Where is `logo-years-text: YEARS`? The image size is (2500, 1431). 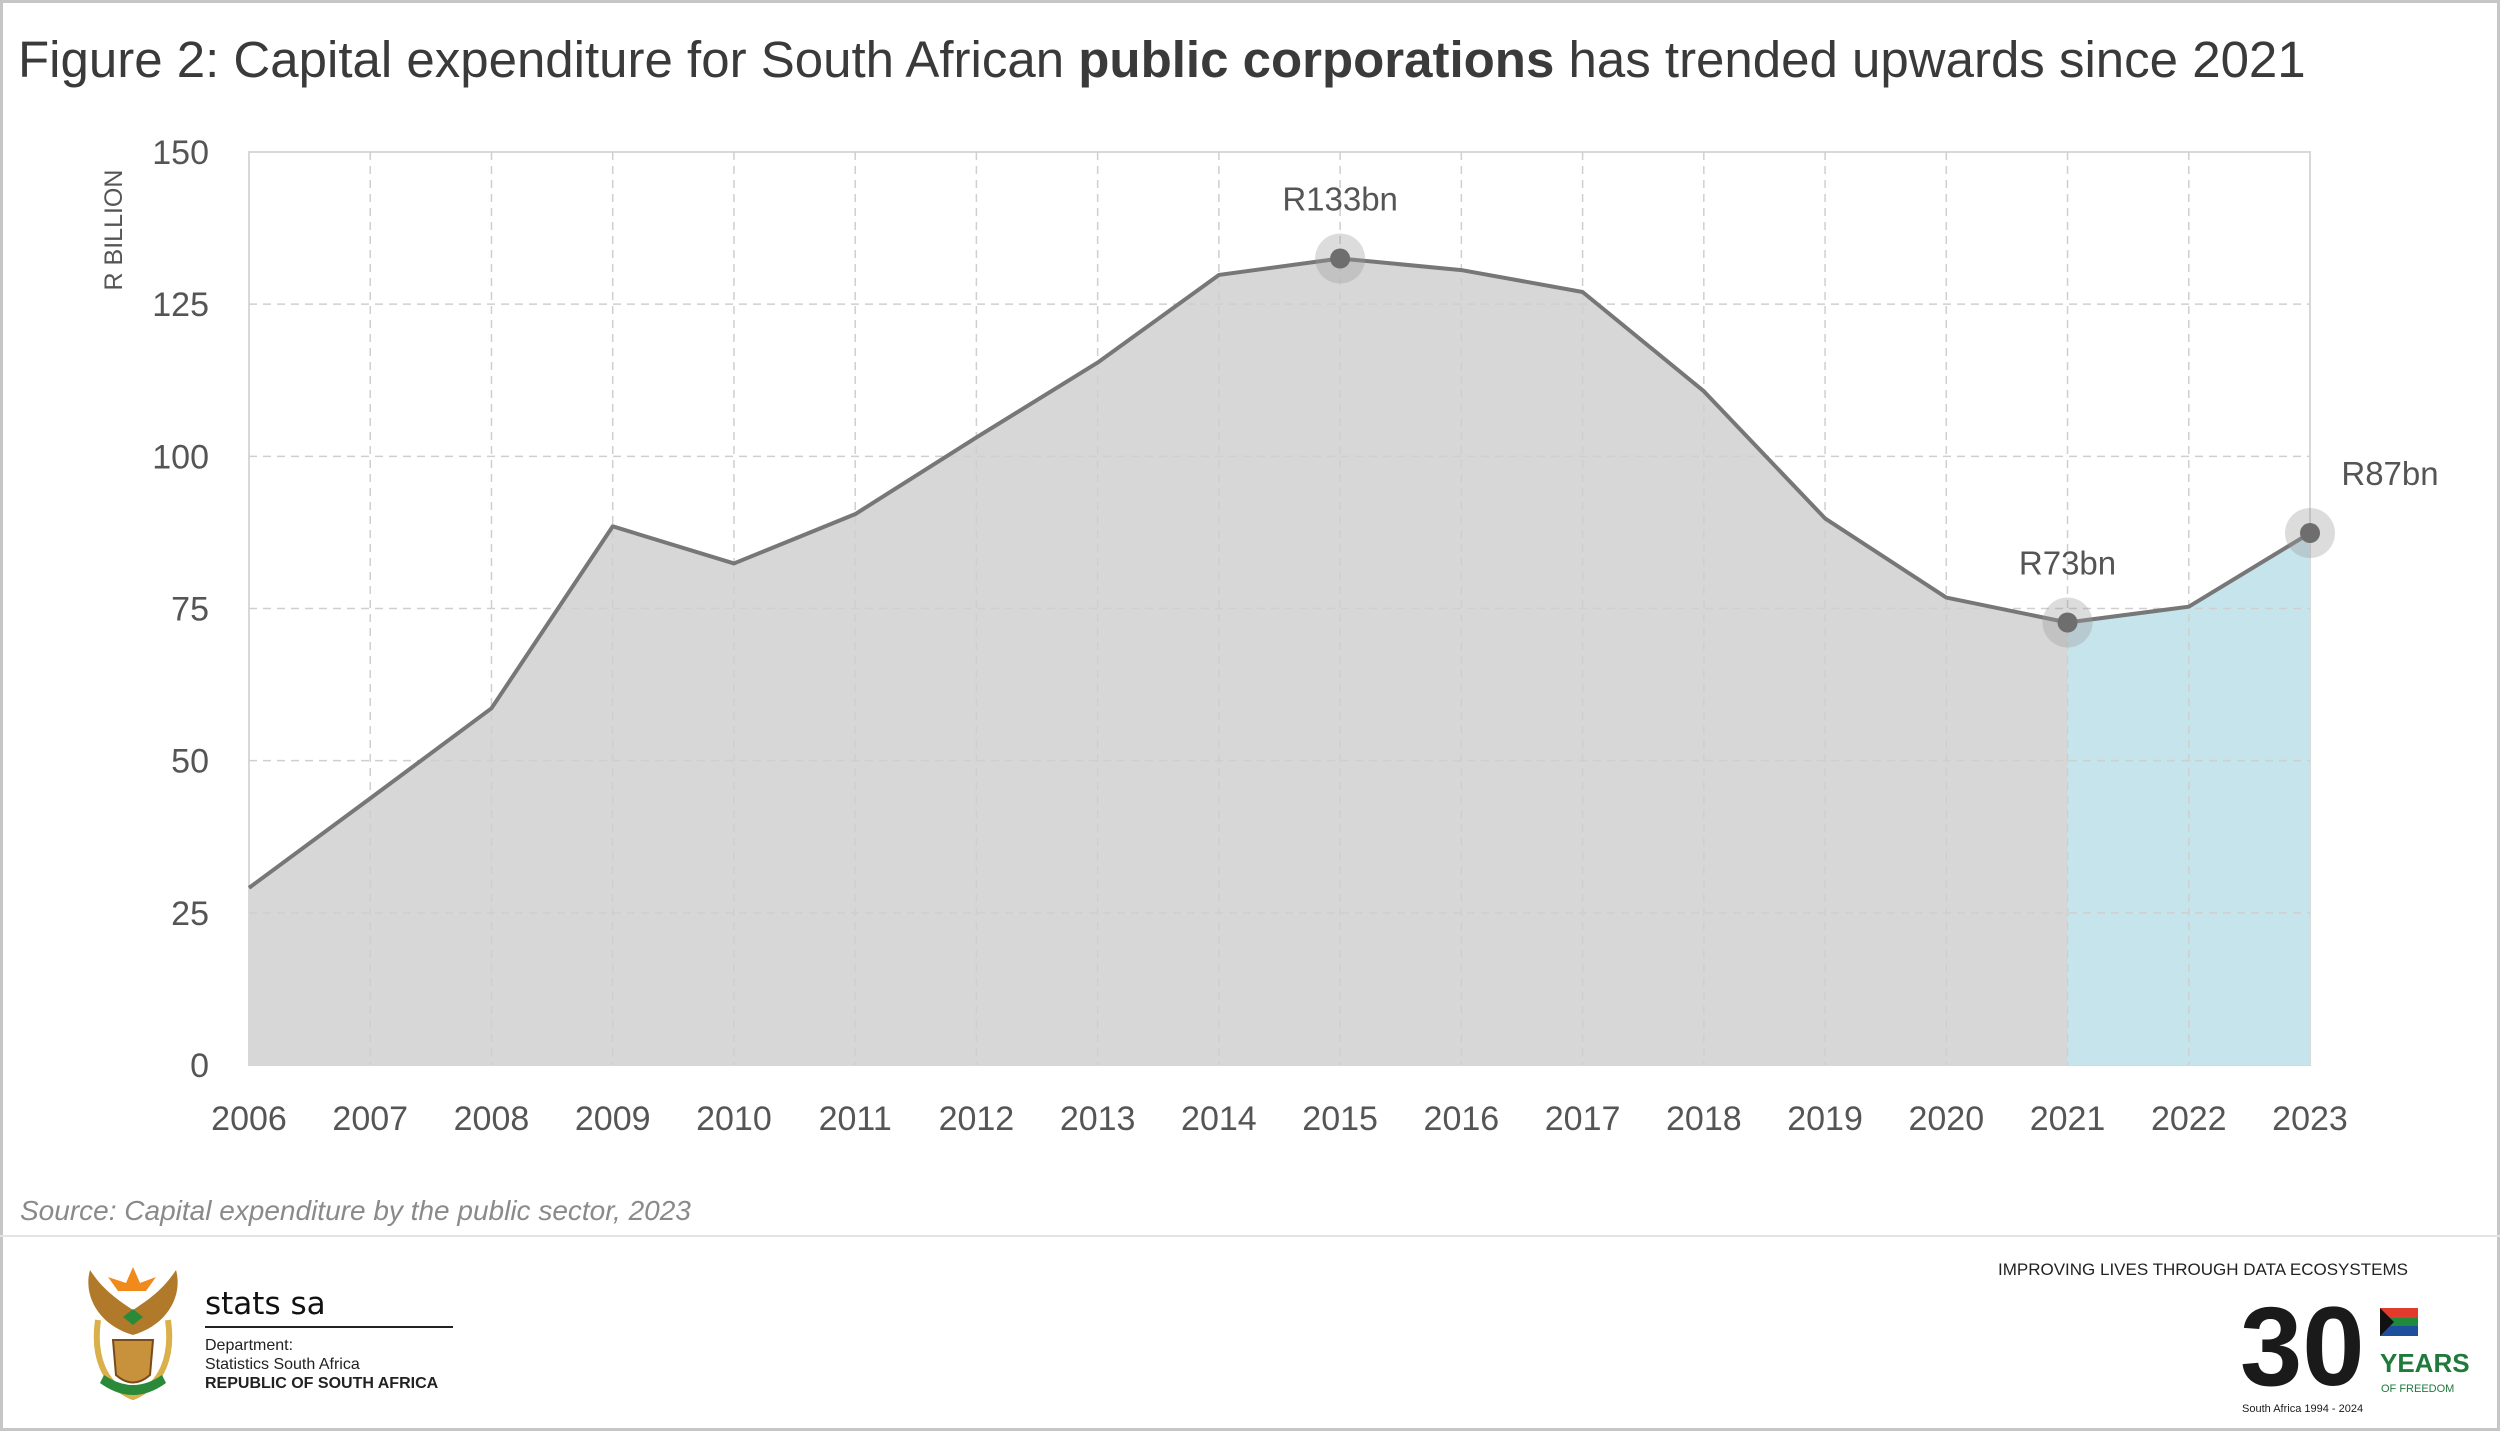 logo-years-text: YEARS is located at coordinates (2425, 1363).